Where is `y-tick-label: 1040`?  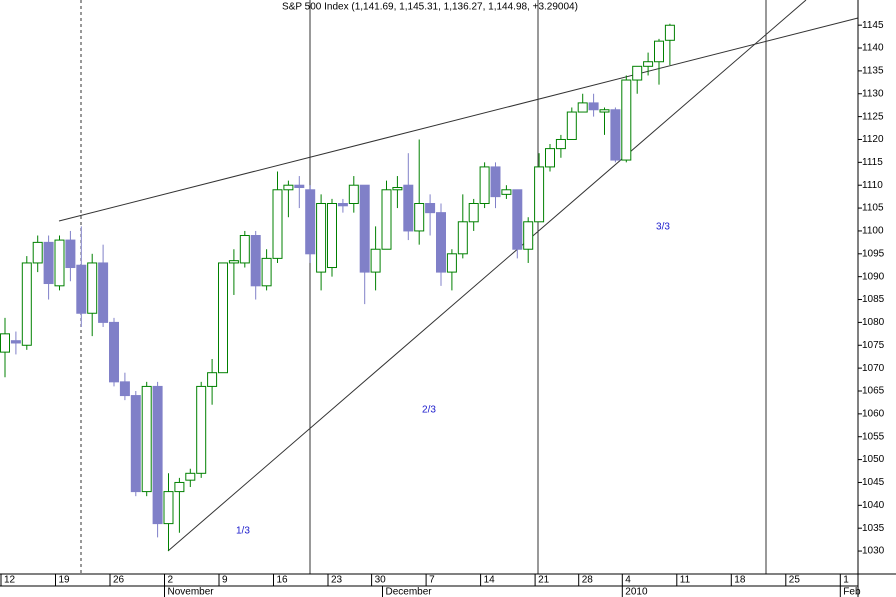 y-tick-label: 1040 is located at coordinates (873, 505).